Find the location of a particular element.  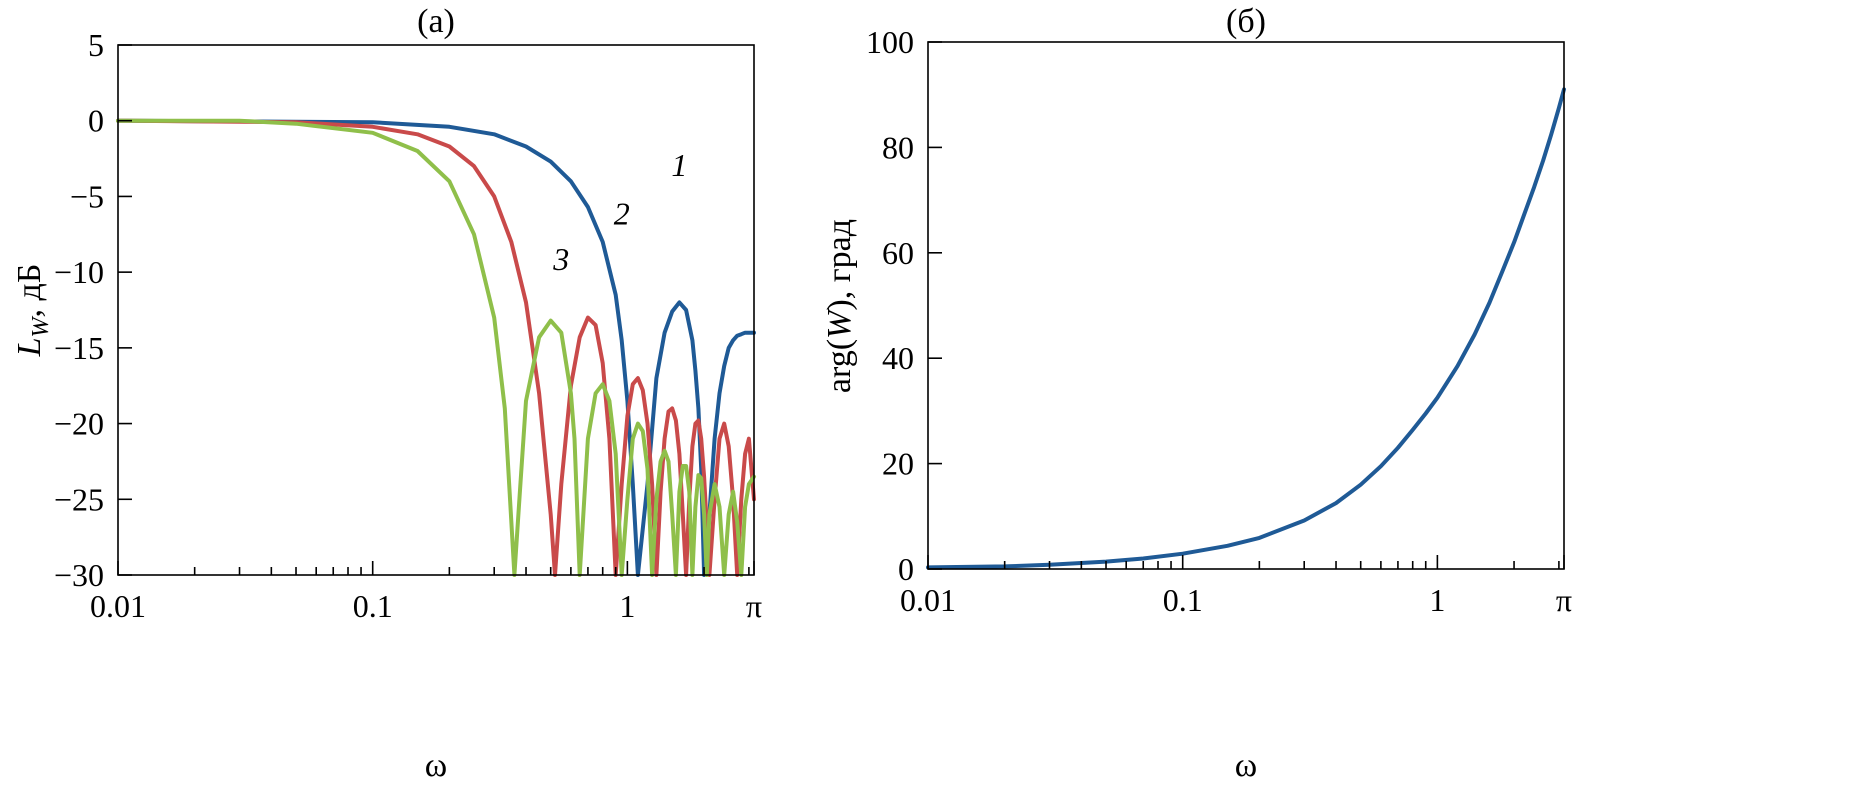

panel-a-y-title-main: L is located at coordinates (29, 347).